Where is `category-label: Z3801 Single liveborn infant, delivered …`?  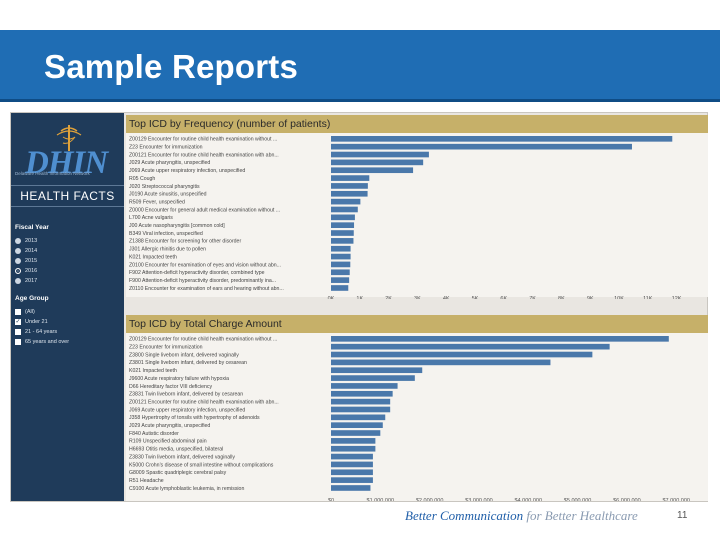 category-label: Z3801 Single liveborn infant, delivered … is located at coordinates (188, 363).